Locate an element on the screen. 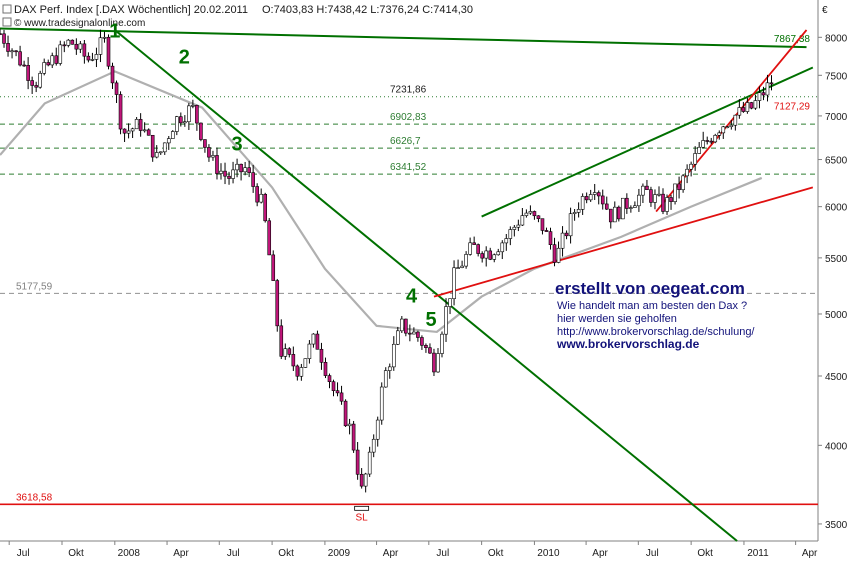  level-label: 6341,52 is located at coordinates (408, 167).